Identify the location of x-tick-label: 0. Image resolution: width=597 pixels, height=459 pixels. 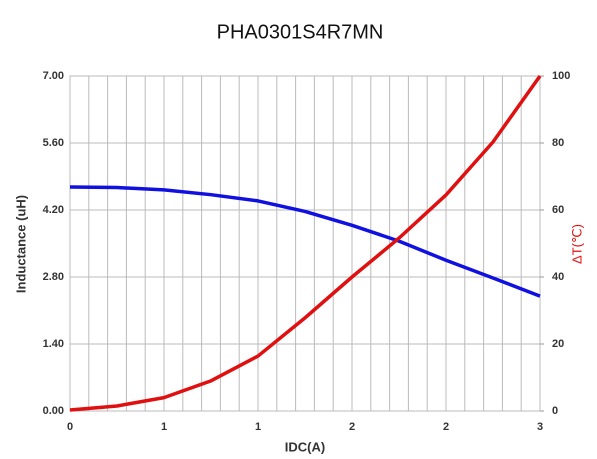
(70, 427).